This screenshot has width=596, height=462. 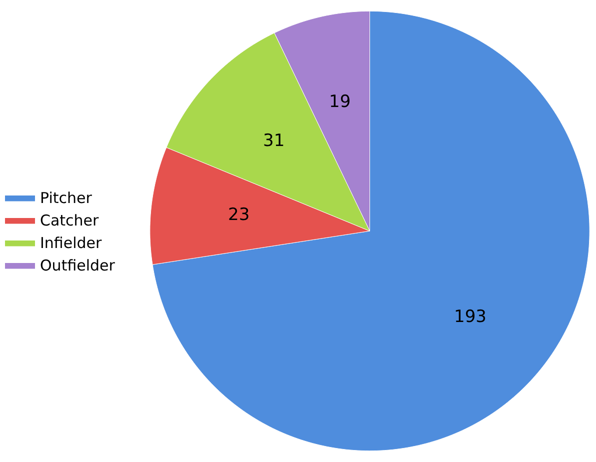 What do you see at coordinates (71, 243) in the screenshot?
I see `legend-label: Infielder` at bounding box center [71, 243].